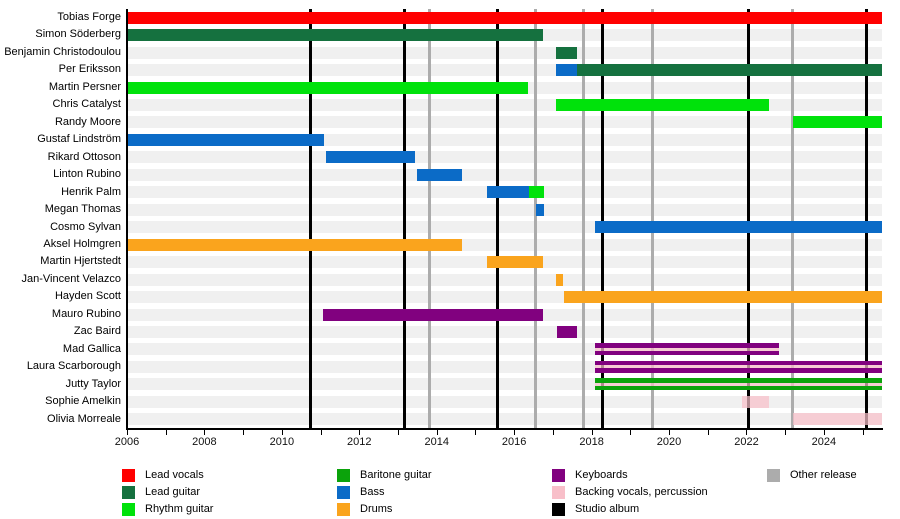 The height and width of the screenshot is (519, 900). Describe the element at coordinates (91, 348) in the screenshot. I see `member-label: Mad Gallica` at that location.